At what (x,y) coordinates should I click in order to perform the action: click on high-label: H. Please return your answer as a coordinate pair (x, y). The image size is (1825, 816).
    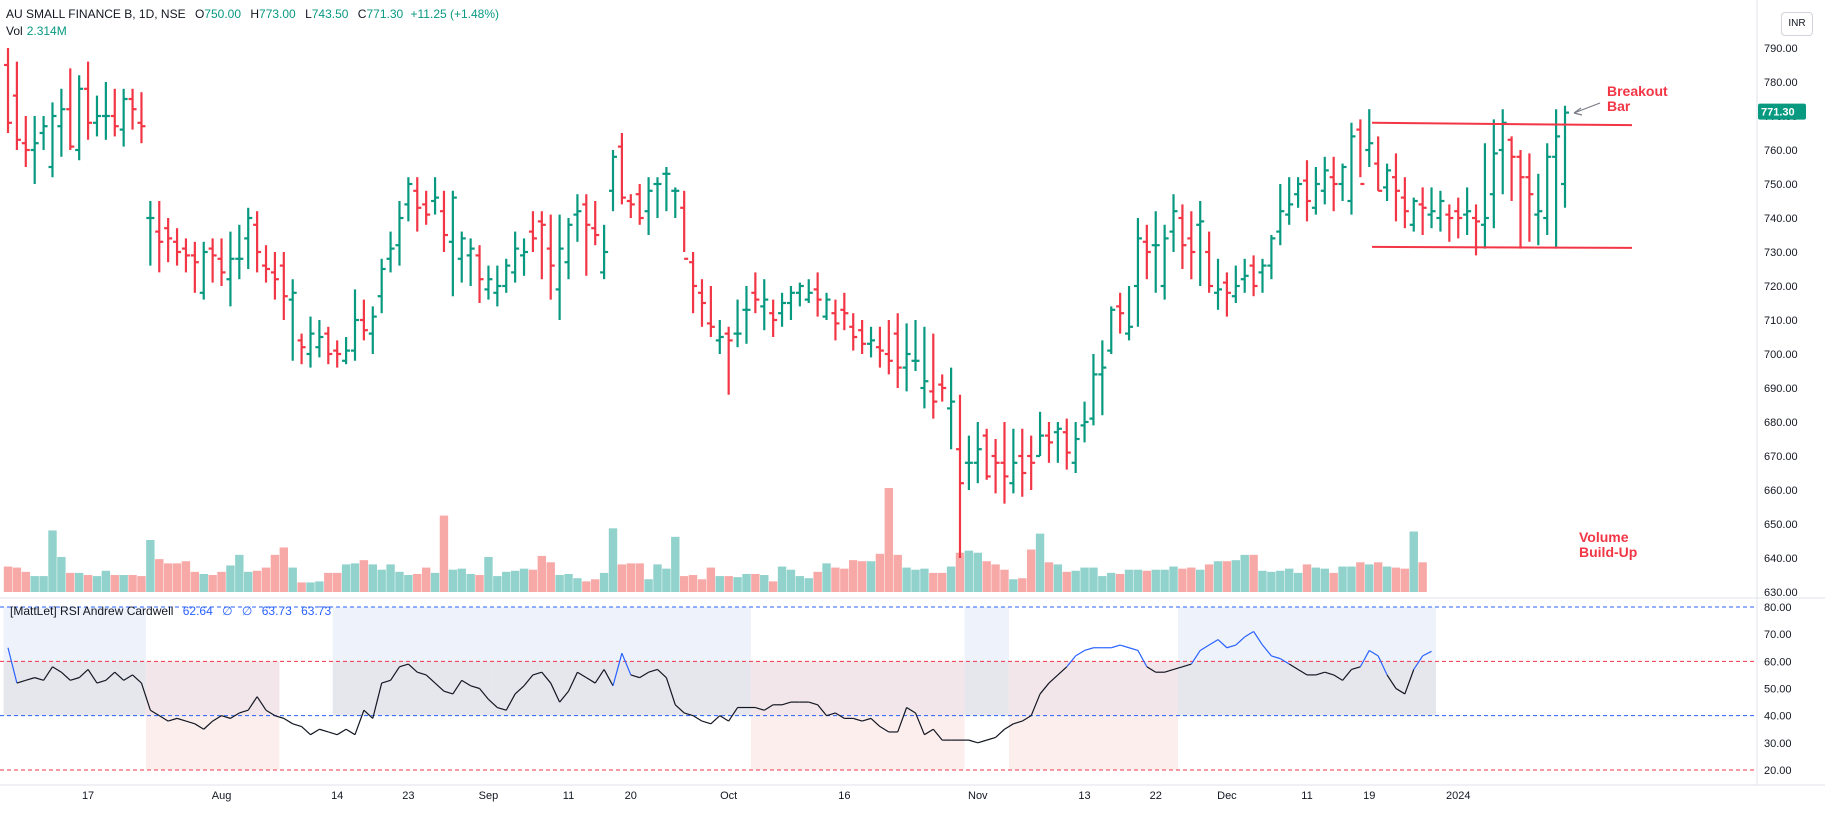
    Looking at the image, I should click on (255, 14).